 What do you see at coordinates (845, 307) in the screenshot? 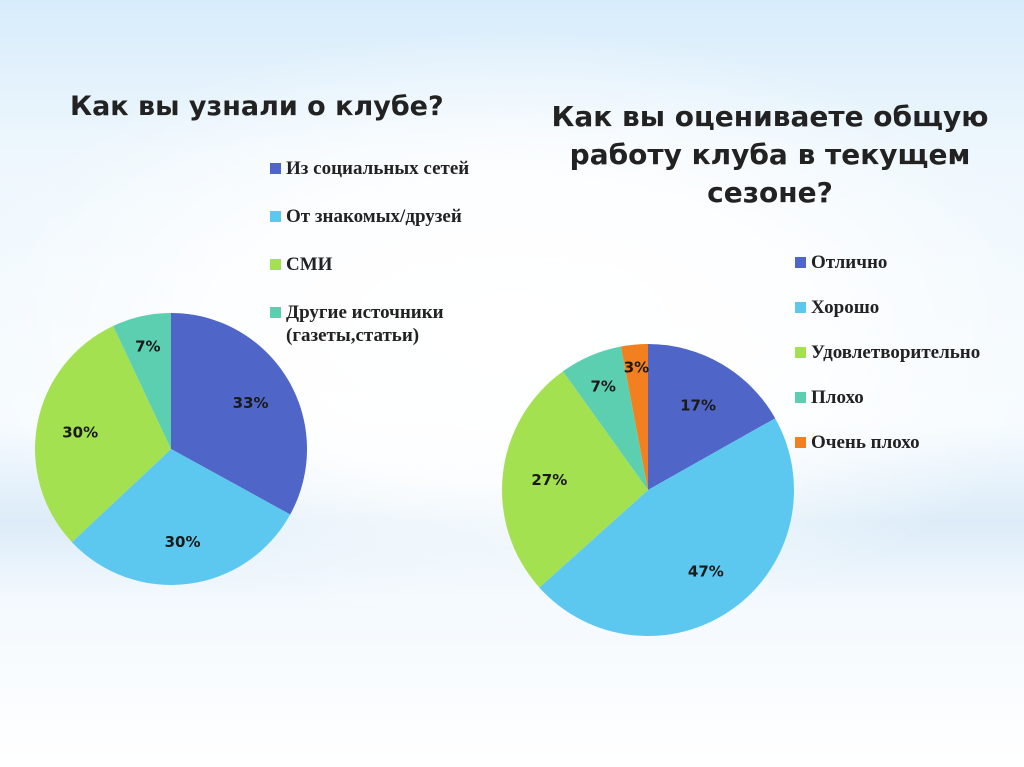
I see `legend-label: Хорошо` at bounding box center [845, 307].